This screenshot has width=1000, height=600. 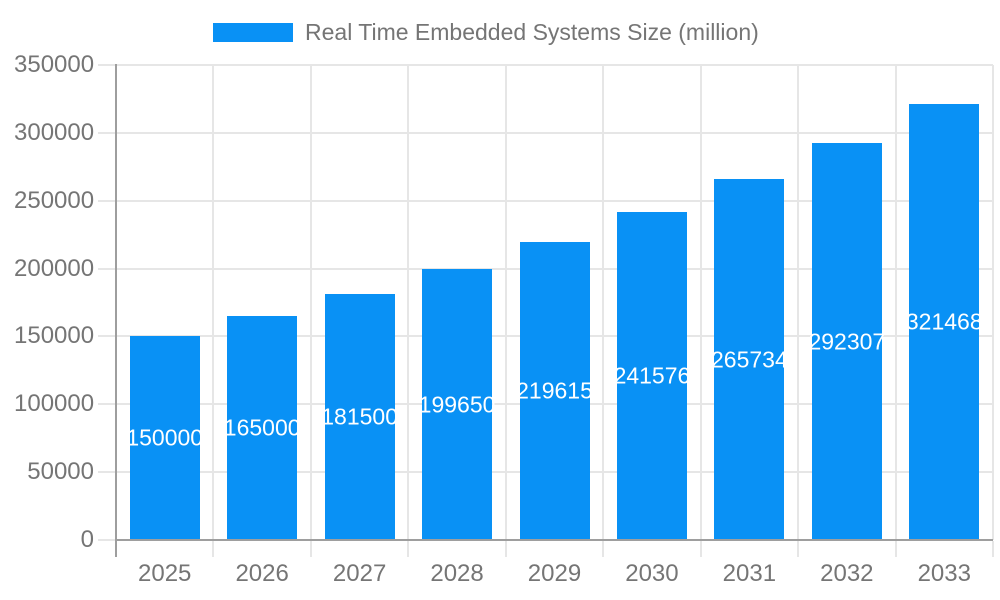 I want to click on x-axis-label: 2025, so click(x=165, y=573).